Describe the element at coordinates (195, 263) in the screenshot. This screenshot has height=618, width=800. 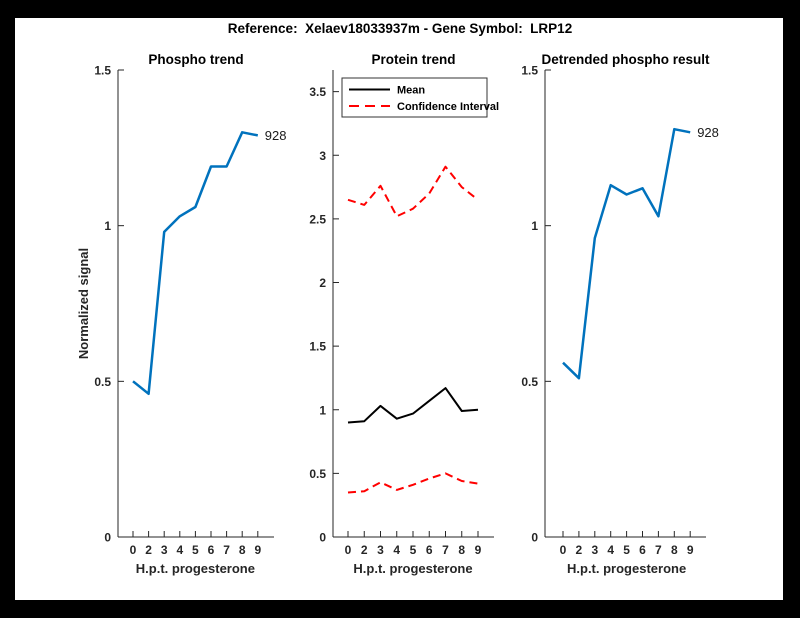
I see `phospho-signal-line` at that location.